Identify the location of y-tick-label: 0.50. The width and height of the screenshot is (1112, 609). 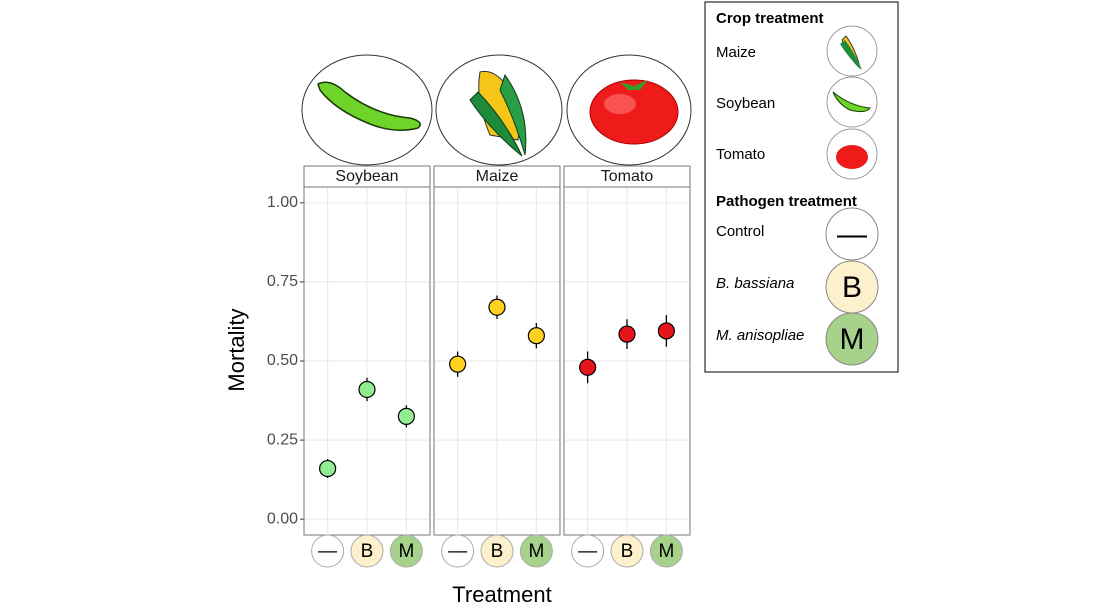
(282, 360).